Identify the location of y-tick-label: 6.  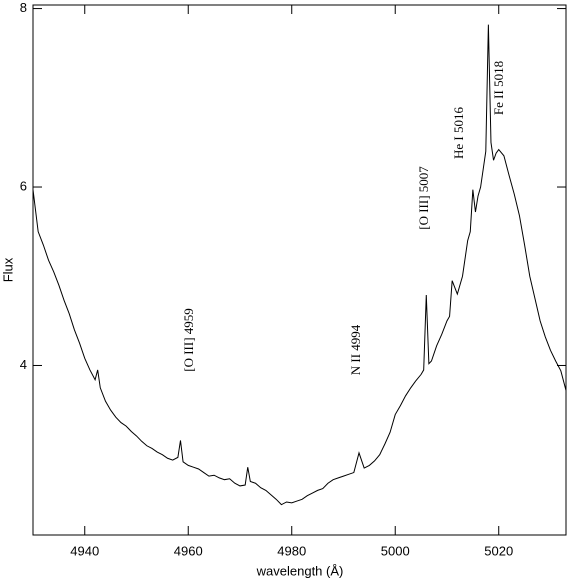
(23, 185).